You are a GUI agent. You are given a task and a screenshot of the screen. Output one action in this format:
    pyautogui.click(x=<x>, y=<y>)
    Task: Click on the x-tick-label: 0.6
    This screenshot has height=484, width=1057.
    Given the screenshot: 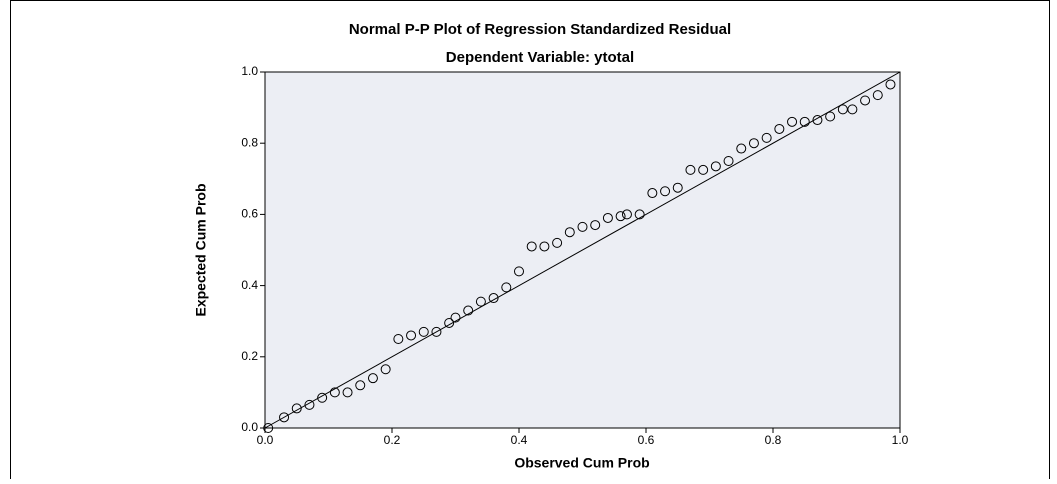 What is the action you would take?
    pyautogui.click(x=646, y=440)
    